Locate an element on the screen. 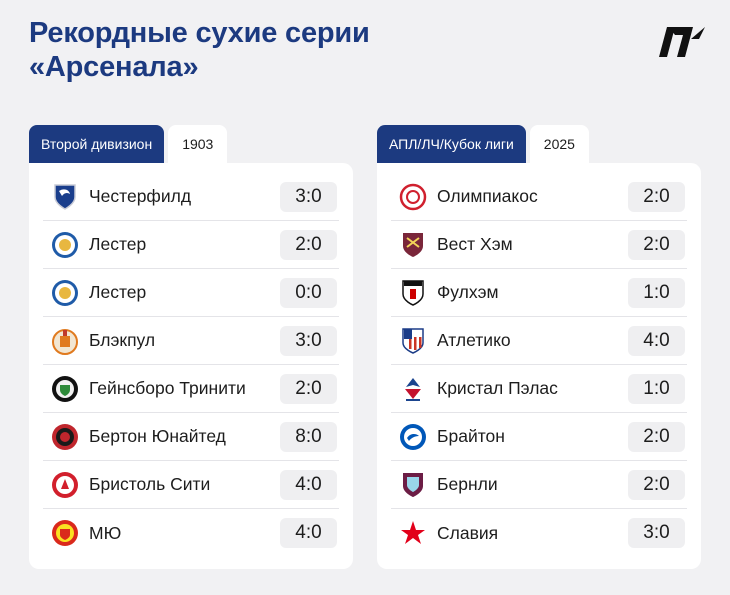 This screenshot has width=730, height=595. blackpool-crest-icon is located at coordinates (65, 341).